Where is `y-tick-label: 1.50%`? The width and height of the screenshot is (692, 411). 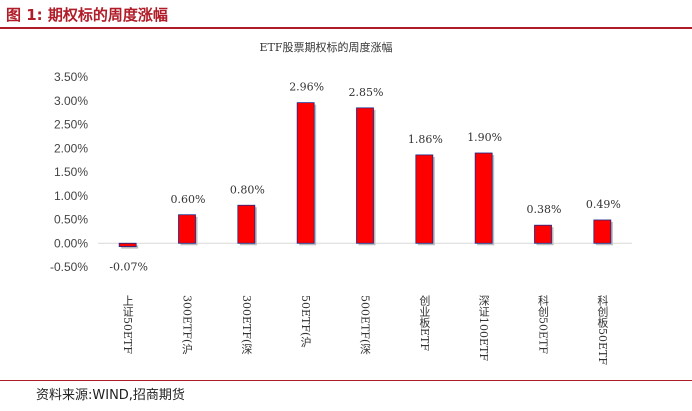 y-tick-label: 1.50% is located at coordinates (71, 172).